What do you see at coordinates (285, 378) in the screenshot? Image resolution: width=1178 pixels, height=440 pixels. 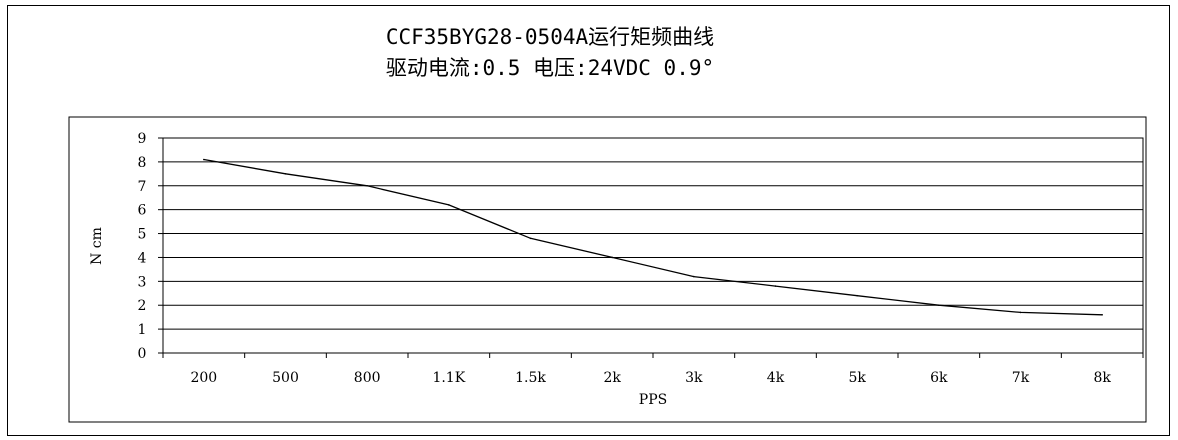 I see `x-tick-label: 500` at bounding box center [285, 378].